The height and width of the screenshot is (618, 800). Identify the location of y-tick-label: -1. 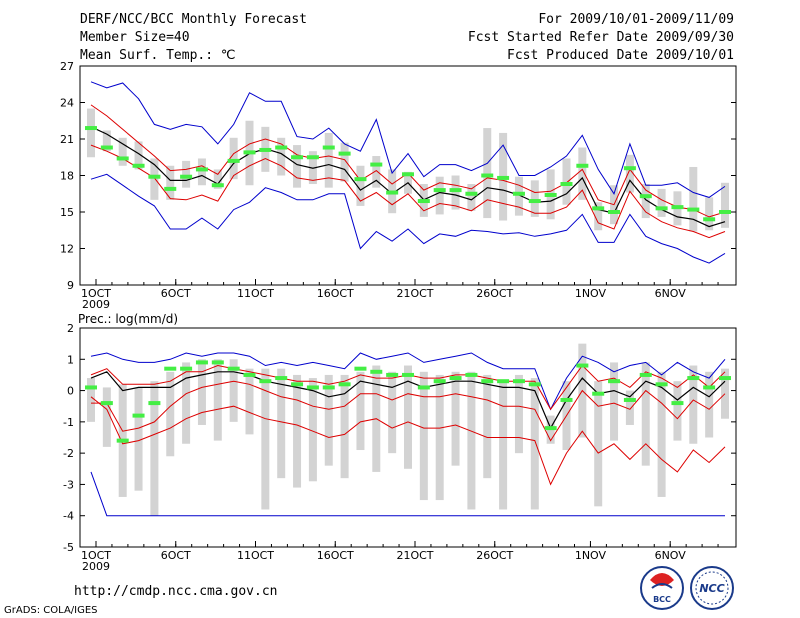
(68, 422).